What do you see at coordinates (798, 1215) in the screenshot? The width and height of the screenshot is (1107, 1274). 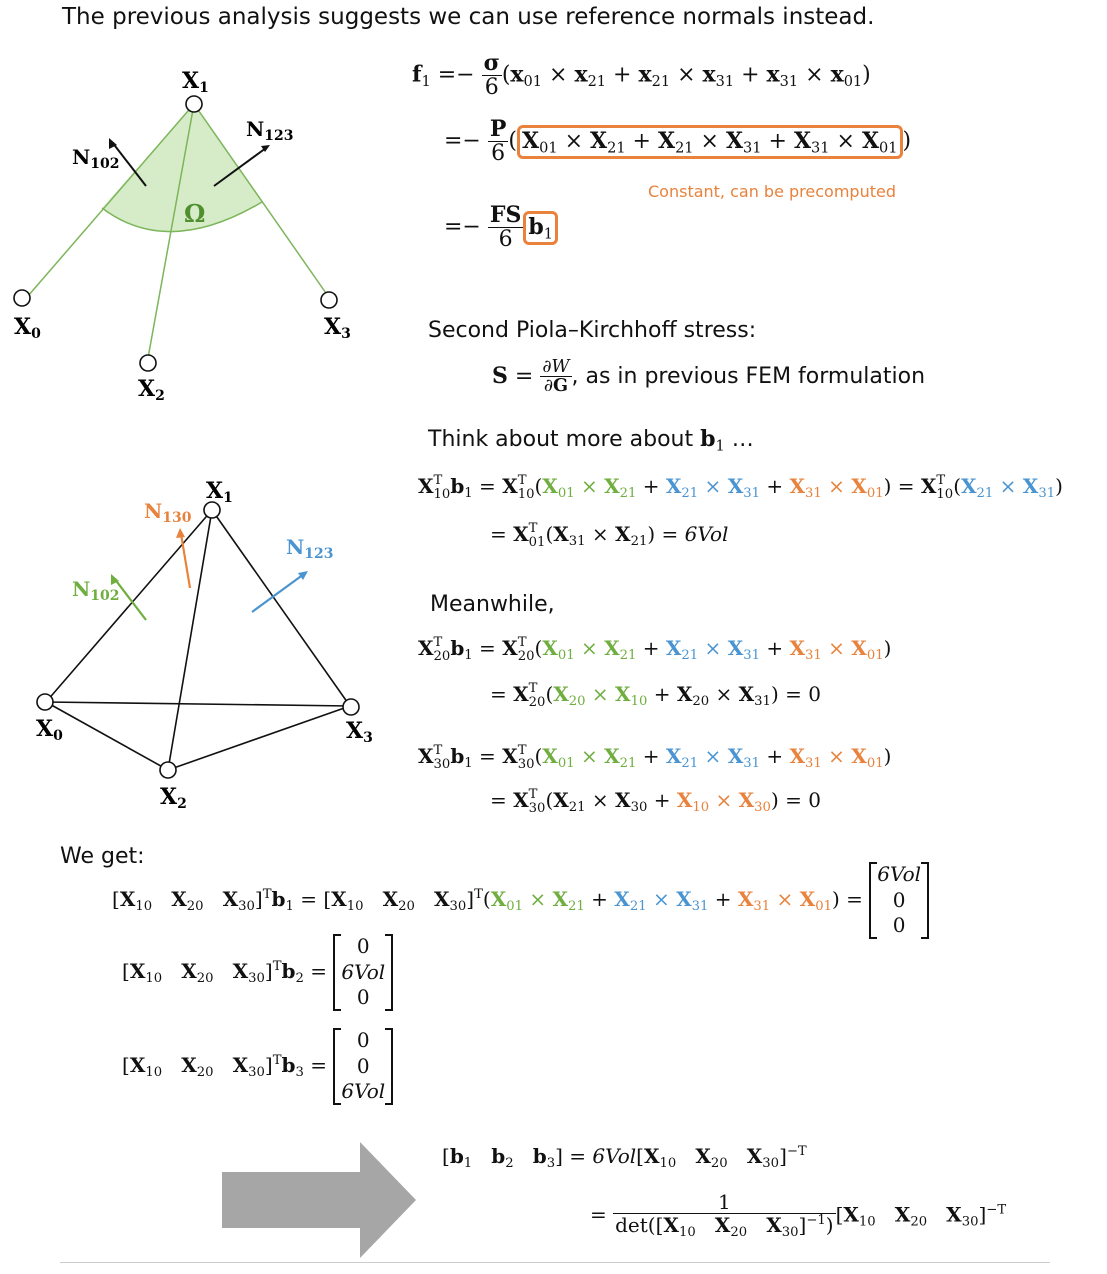 I see `final-det-equation: = 1 det([X10 X20 X30]−1) [X10 X20 X30]−T` at bounding box center [798, 1215].